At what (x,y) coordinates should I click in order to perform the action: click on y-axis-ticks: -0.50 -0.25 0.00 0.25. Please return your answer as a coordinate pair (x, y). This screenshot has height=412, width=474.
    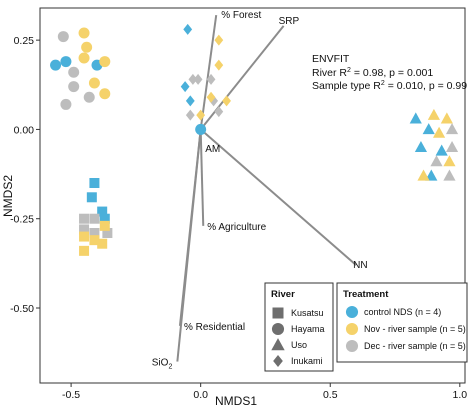
    Looking at the image, I should click on (25, 175).